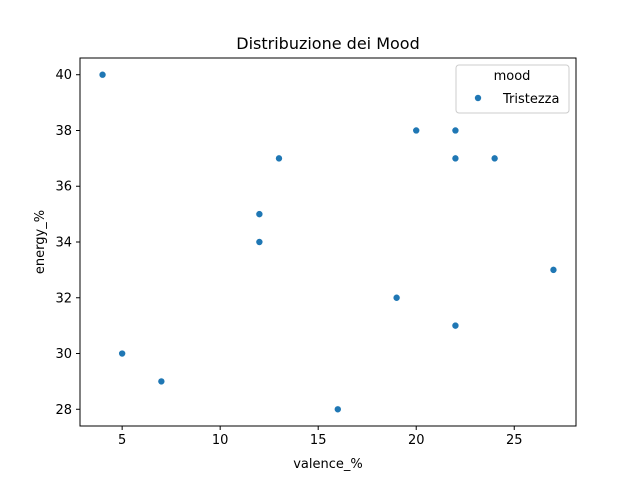  Describe the element at coordinates (318, 440) in the screenshot. I see `x-tick-label: 15` at that location.